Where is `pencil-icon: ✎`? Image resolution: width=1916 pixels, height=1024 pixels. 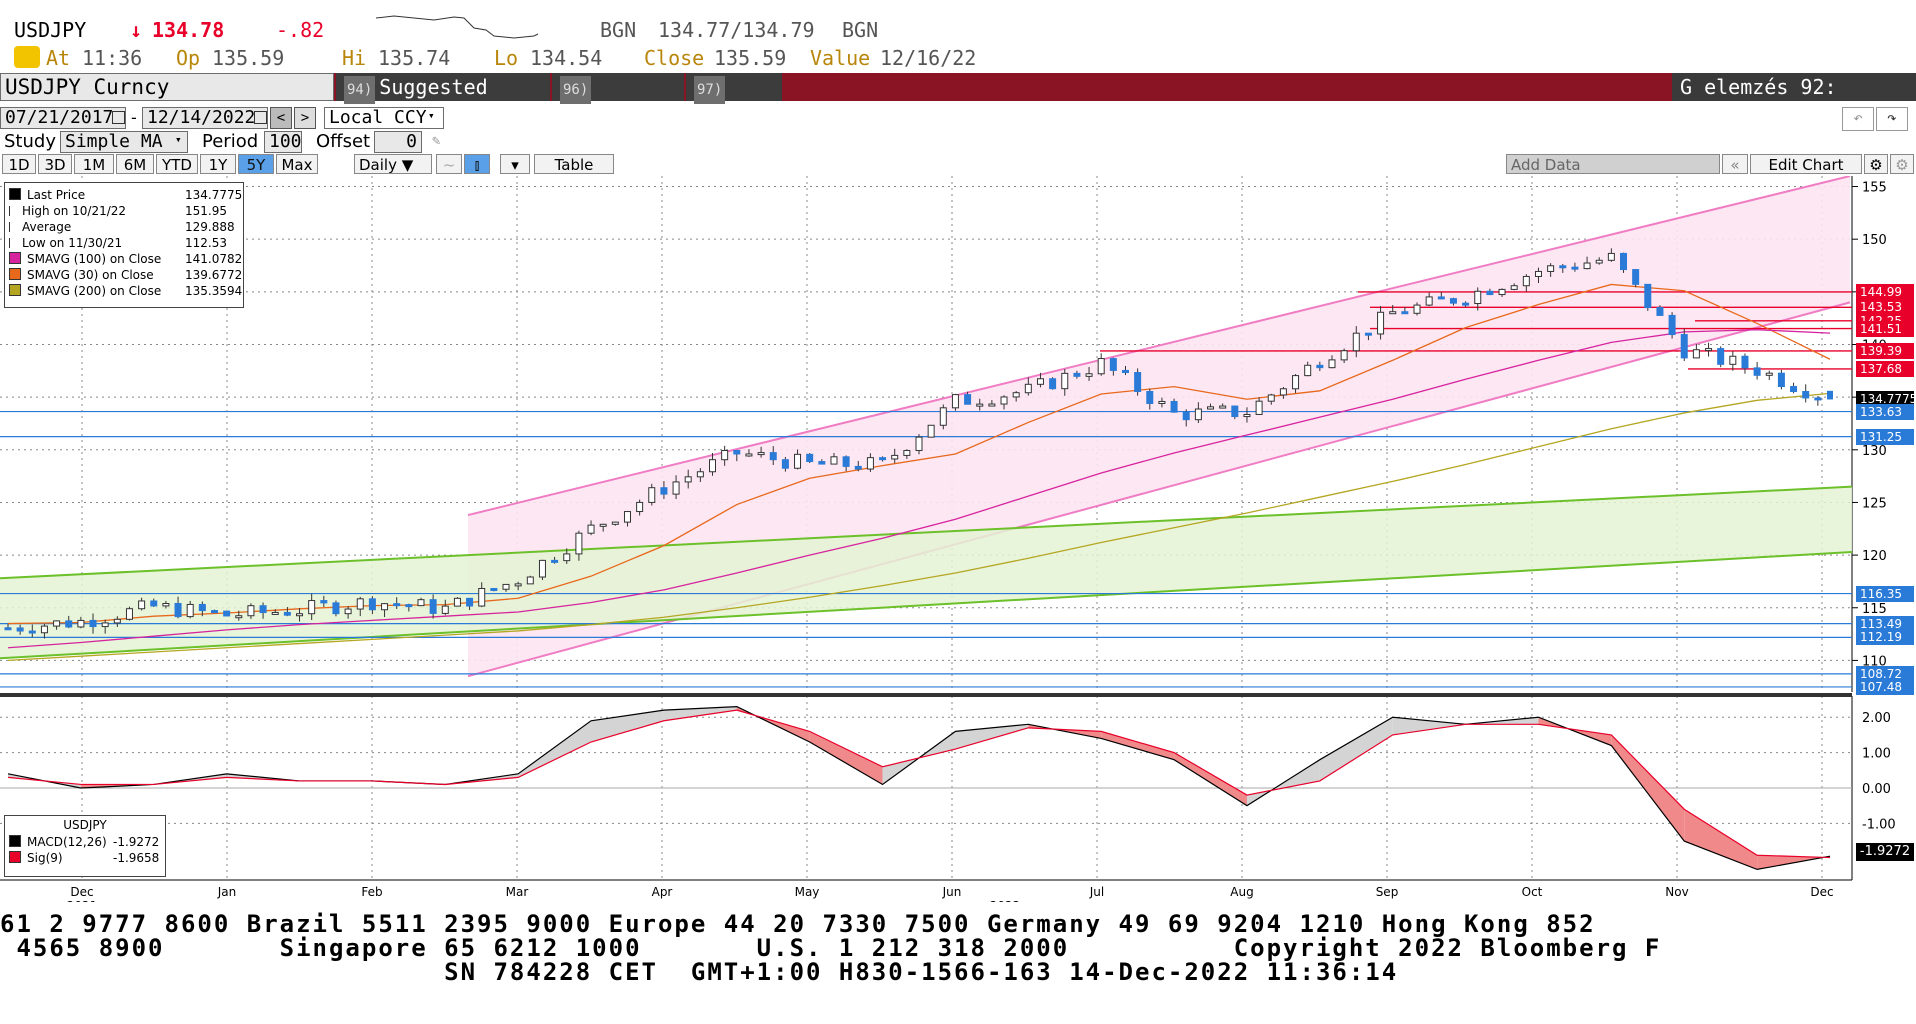
pencil-icon: ✎ is located at coordinates (436, 141).